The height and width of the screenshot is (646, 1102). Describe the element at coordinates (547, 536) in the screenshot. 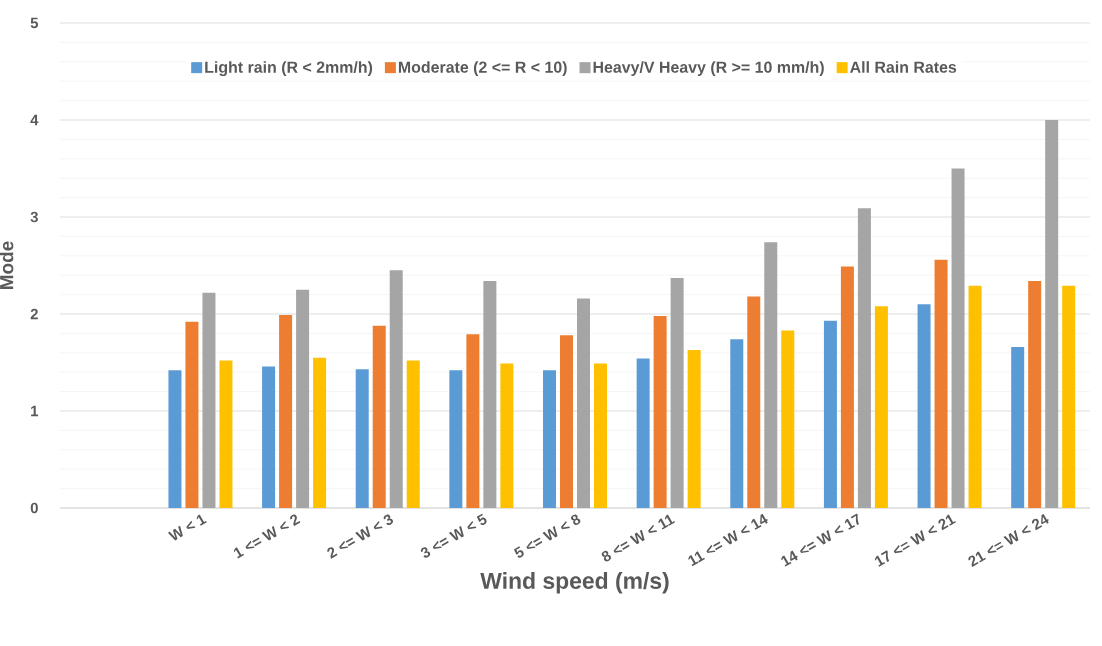

I see `x-tick-label: 5 <= W < 8` at that location.